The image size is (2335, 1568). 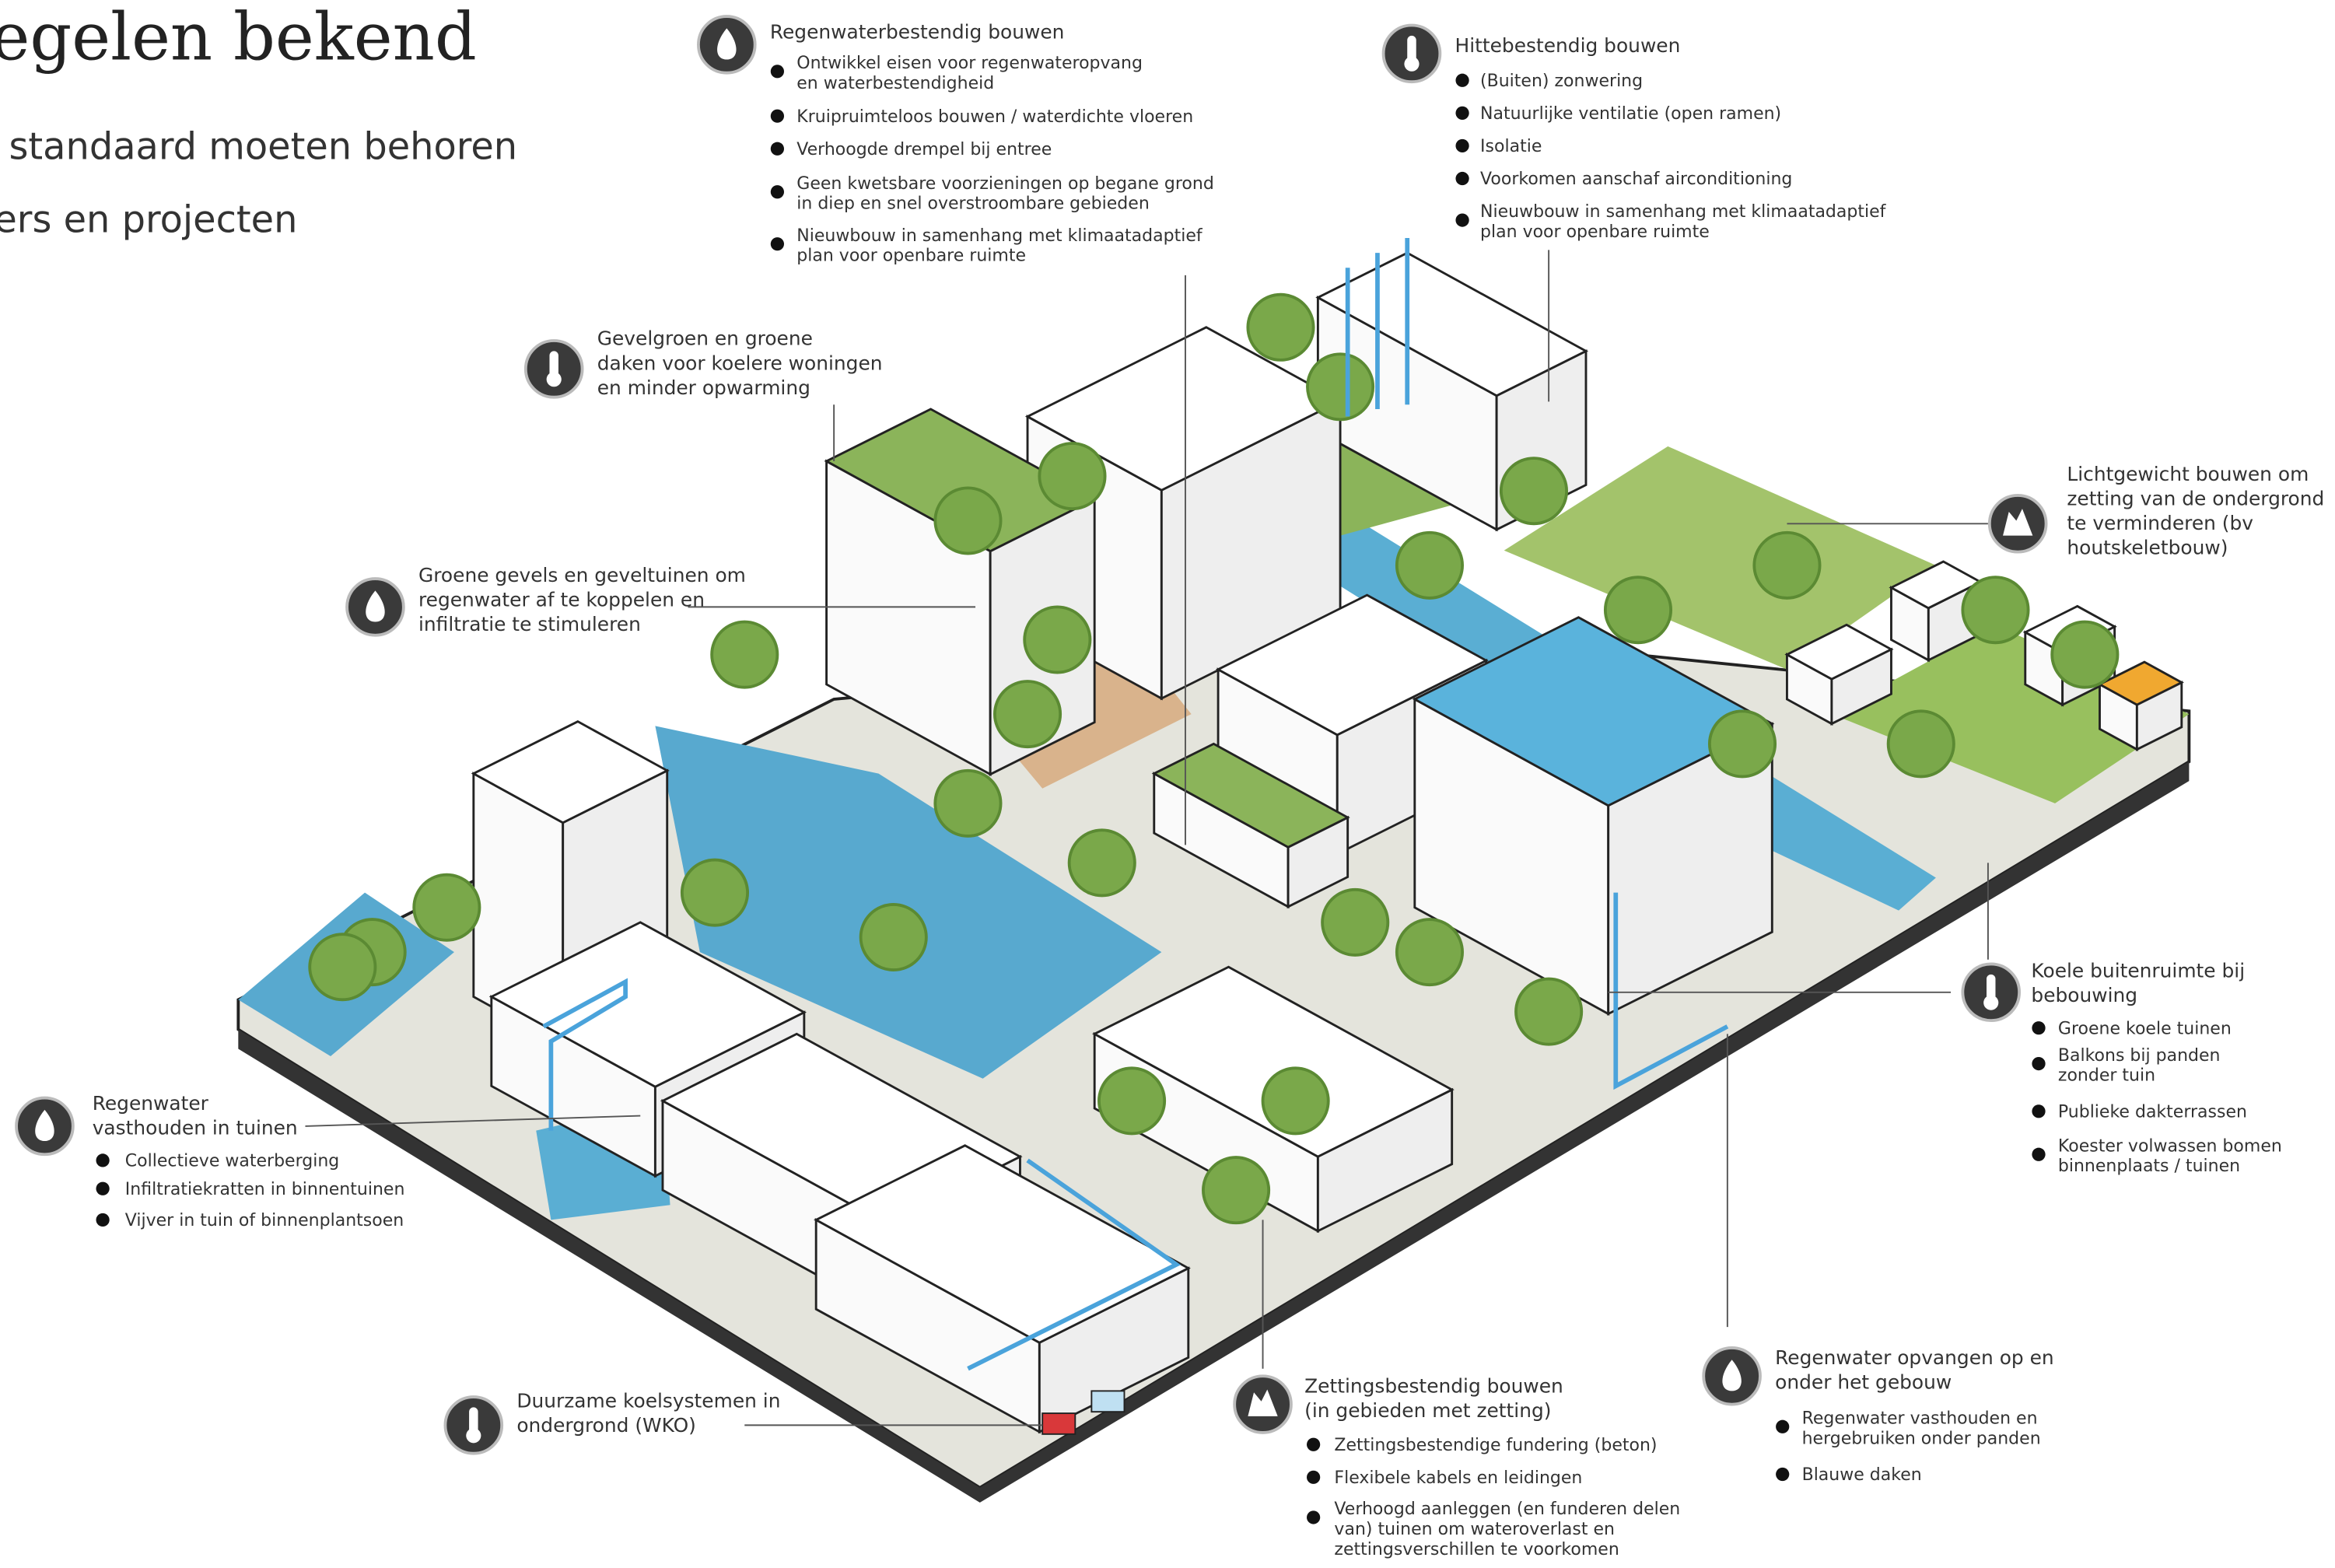 I want to click on callout-item: zettingsverschillen te voorkomen, so click(x=1476, y=1549).